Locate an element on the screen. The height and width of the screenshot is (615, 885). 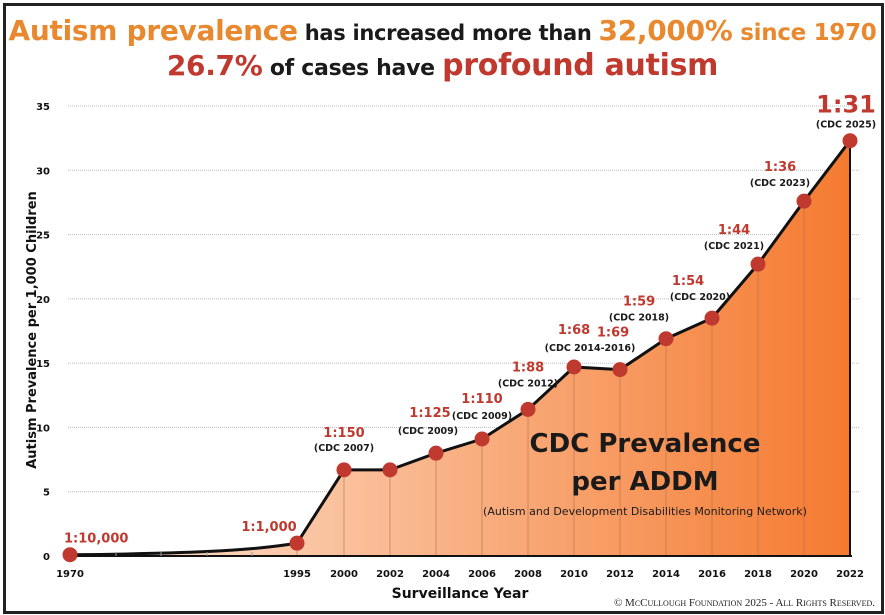
x-tick-label: 2008 is located at coordinates (528, 574).